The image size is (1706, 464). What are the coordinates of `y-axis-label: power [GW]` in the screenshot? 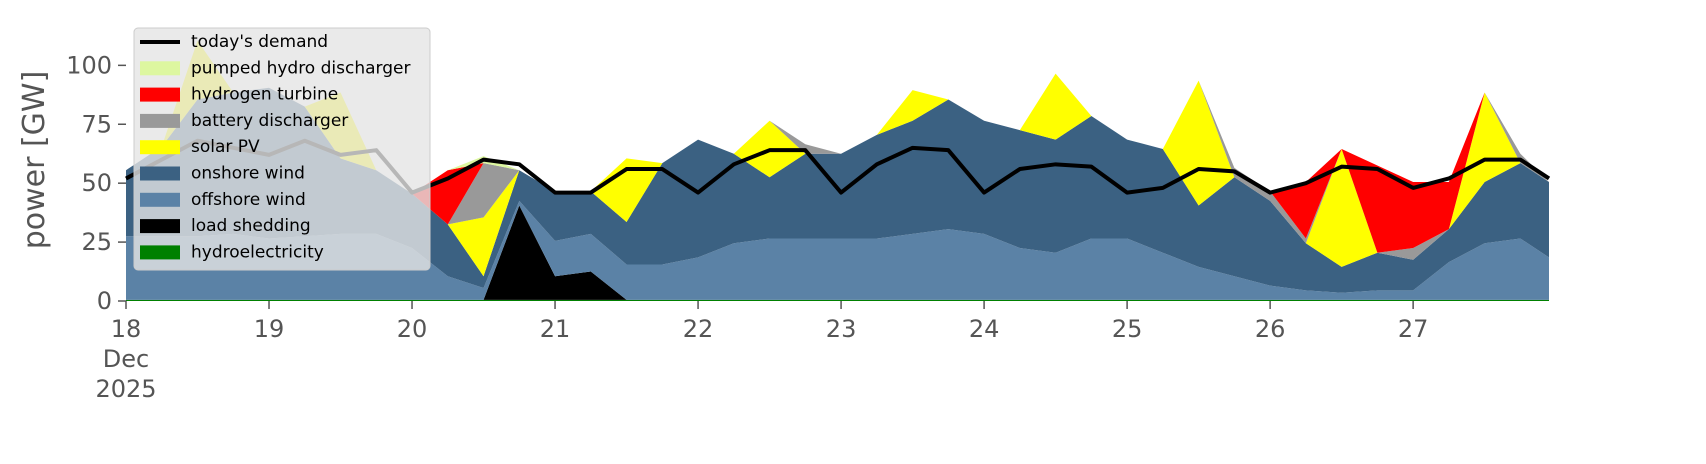 It's located at (34, 160).